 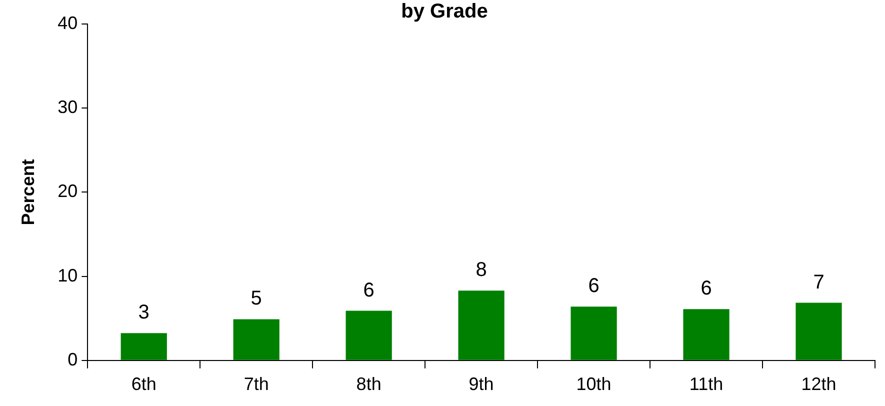 I want to click on x-tick-label: 12th, so click(x=818, y=384).